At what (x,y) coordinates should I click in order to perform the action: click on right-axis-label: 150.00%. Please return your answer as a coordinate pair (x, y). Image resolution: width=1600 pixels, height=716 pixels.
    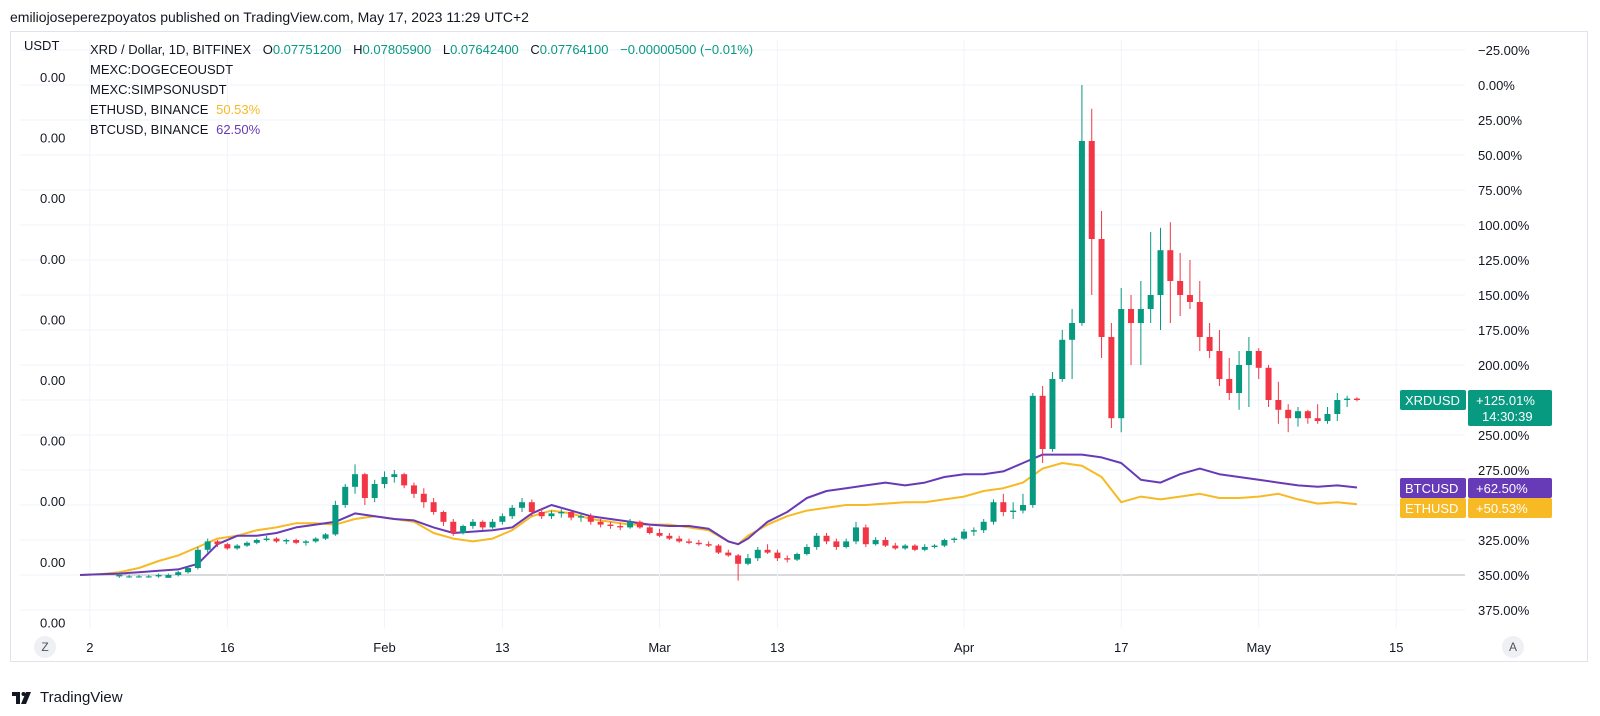
    Looking at the image, I should click on (1504, 295).